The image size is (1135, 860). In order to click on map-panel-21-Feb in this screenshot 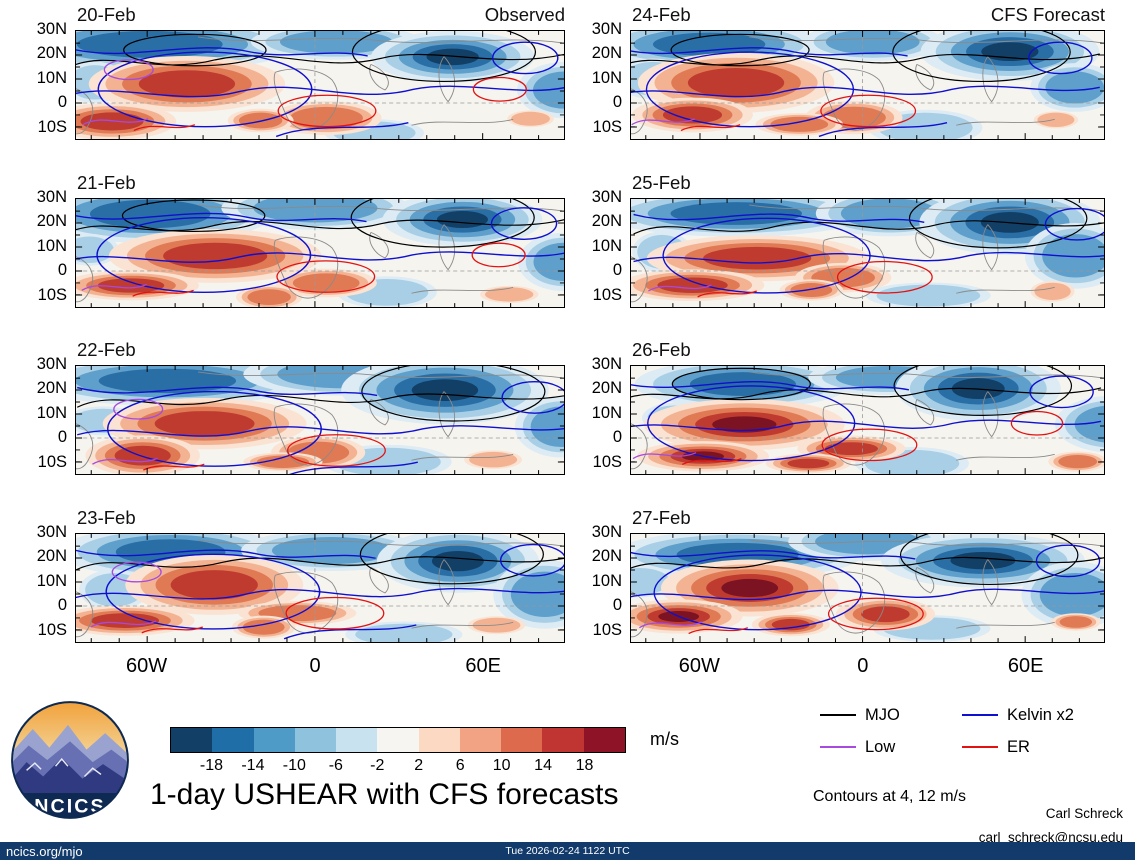, I will do `click(320, 253)`.